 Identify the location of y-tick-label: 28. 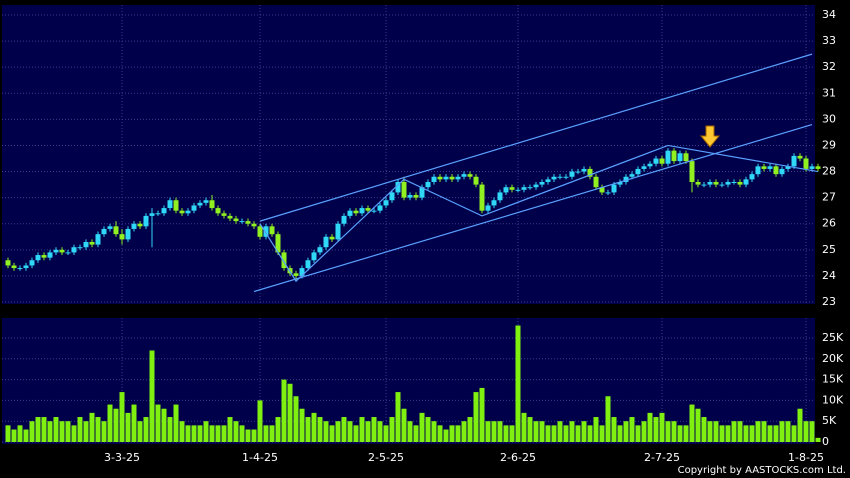
(829, 171).